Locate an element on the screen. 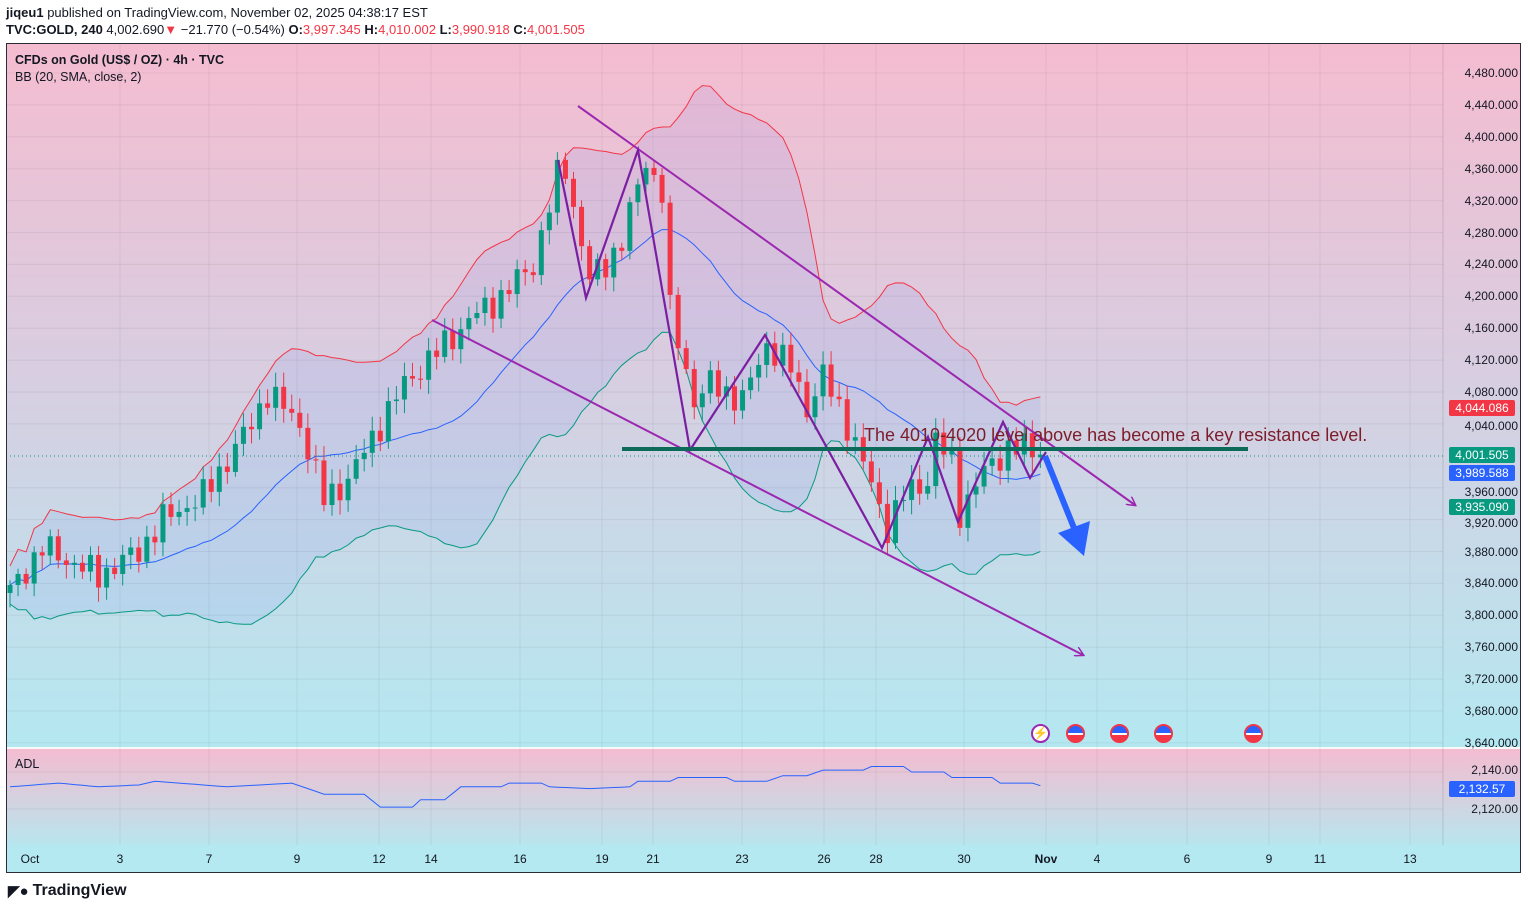 The width and height of the screenshot is (1528, 911). price-axis-label: 4,160.000 is located at coordinates (1491, 328).